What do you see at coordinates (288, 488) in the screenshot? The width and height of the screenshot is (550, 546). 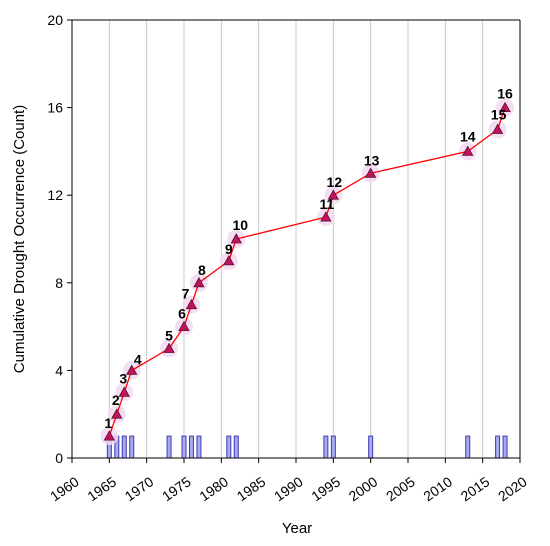 I see `x-tick-label: 1990` at bounding box center [288, 488].